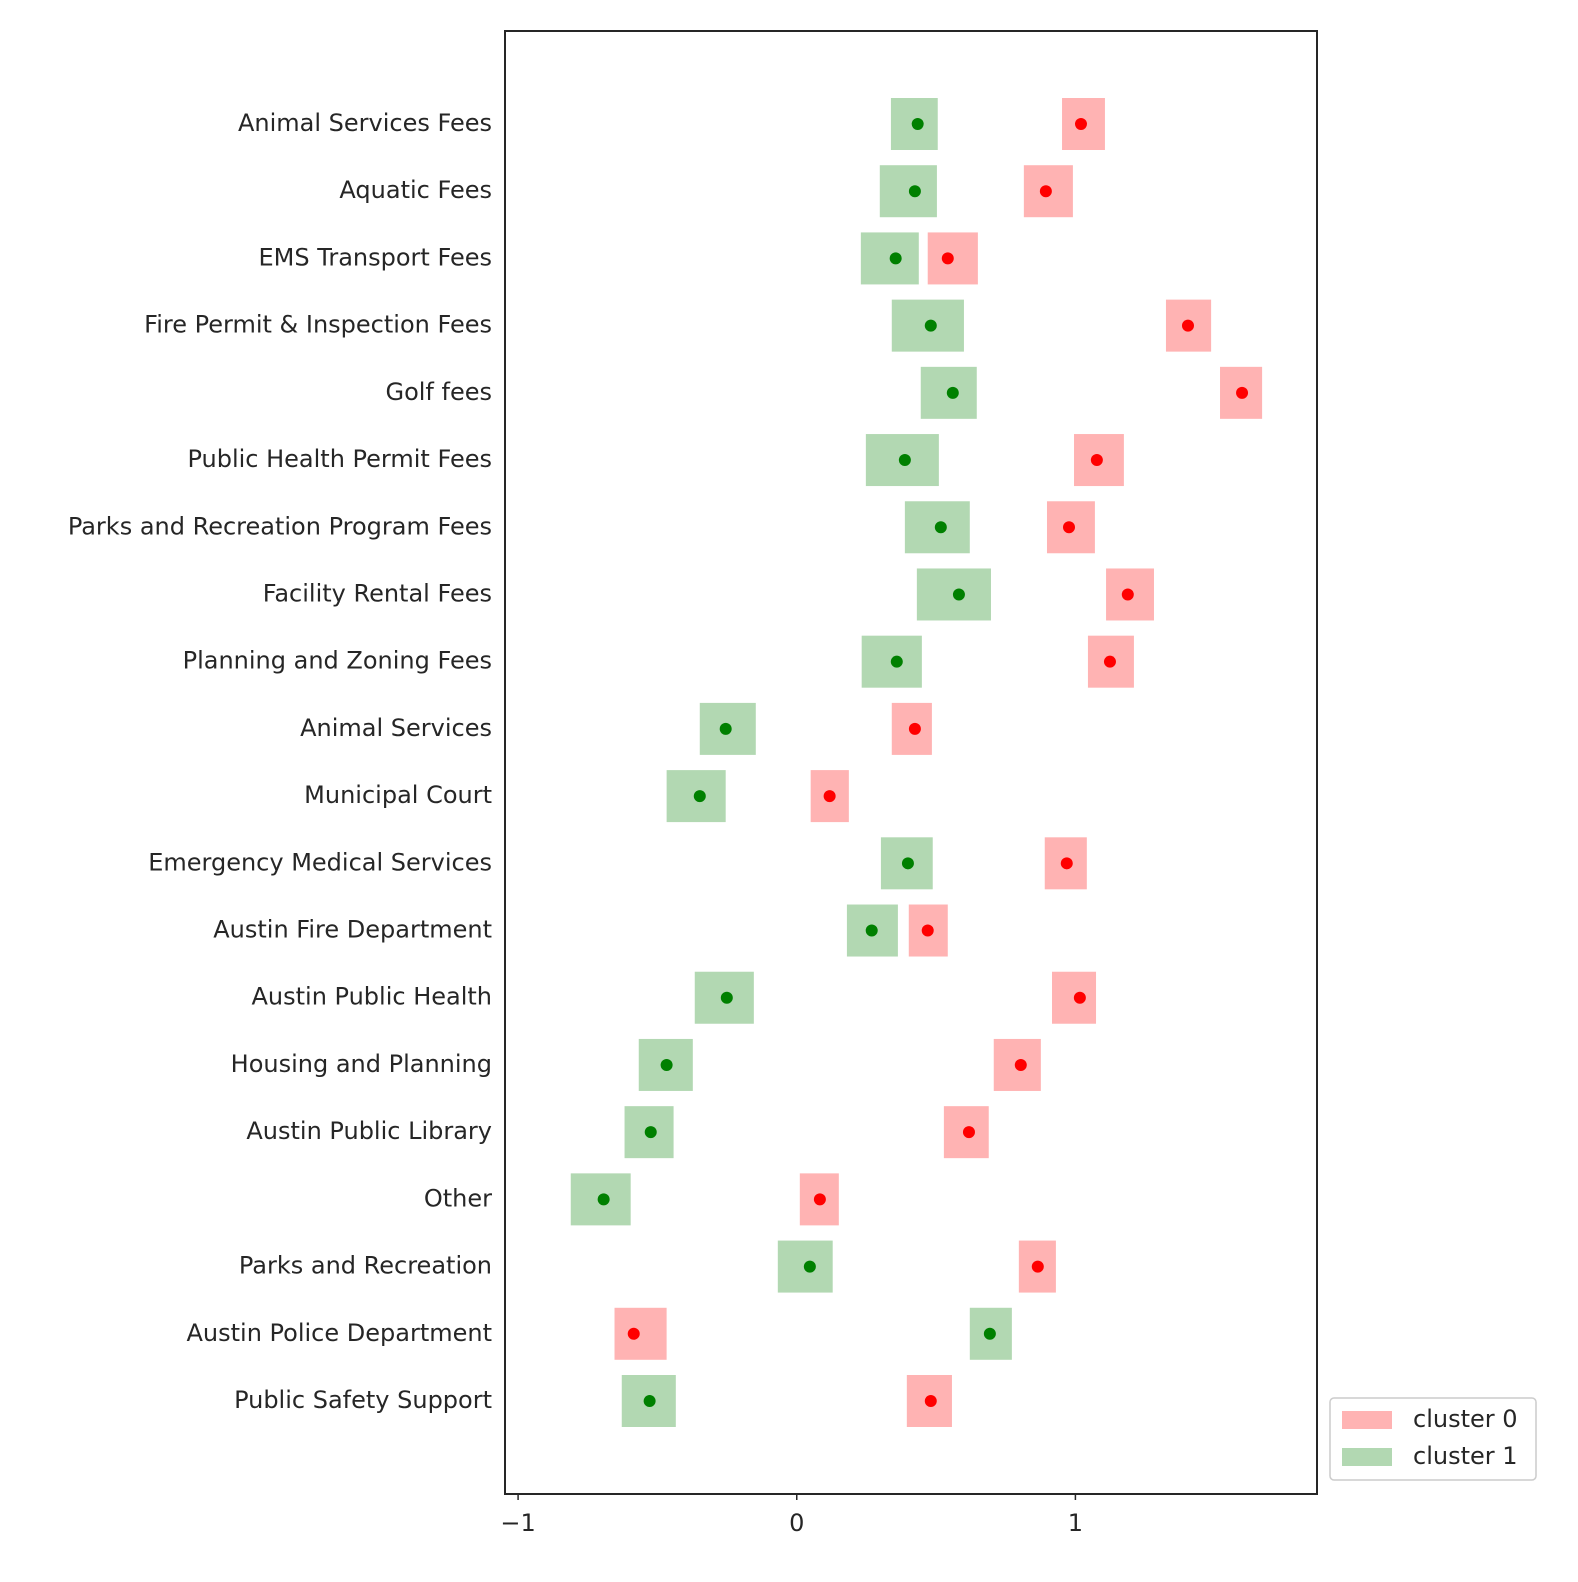 The image size is (1578, 1582). I want to click on y-tick-label: Public Safety Support, so click(363, 1400).